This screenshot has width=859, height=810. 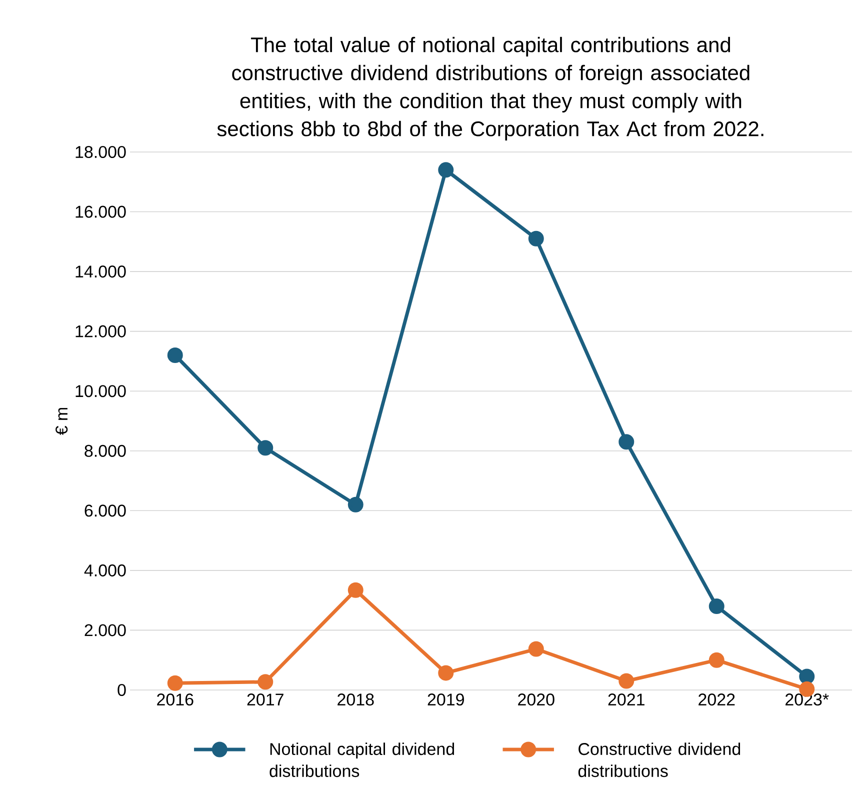 What do you see at coordinates (101, 331) in the screenshot?
I see `y-tick-label: 12.000` at bounding box center [101, 331].